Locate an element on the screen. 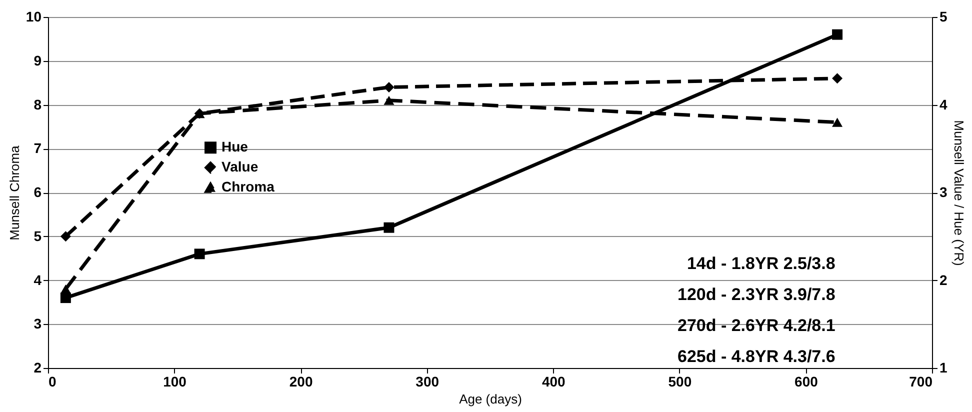 This screenshot has height=412, width=972. y2-tick-label: 5 is located at coordinates (944, 16).